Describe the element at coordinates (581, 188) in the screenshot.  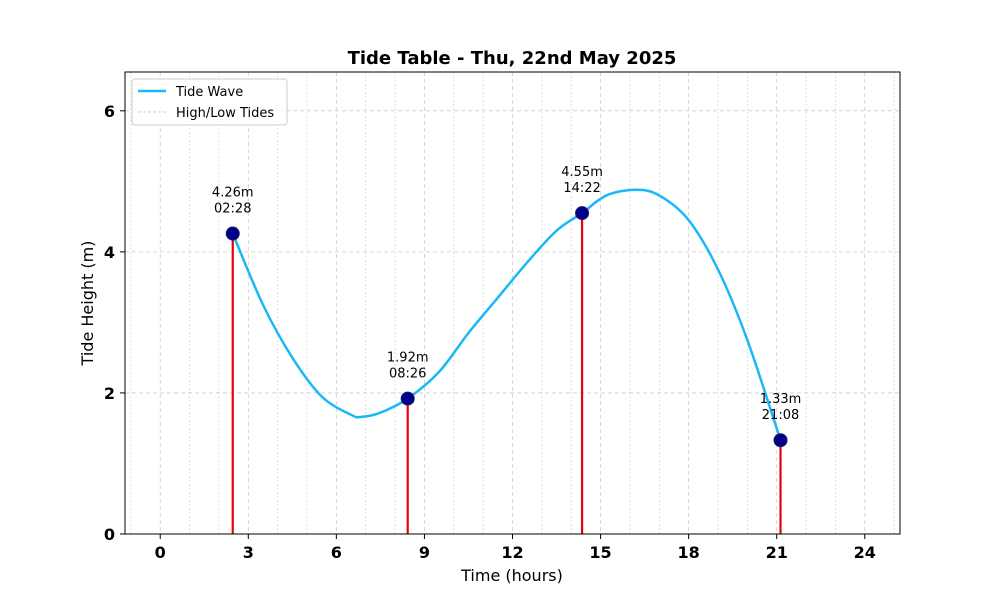
I see `tide-time-label: 14:22` at that location.